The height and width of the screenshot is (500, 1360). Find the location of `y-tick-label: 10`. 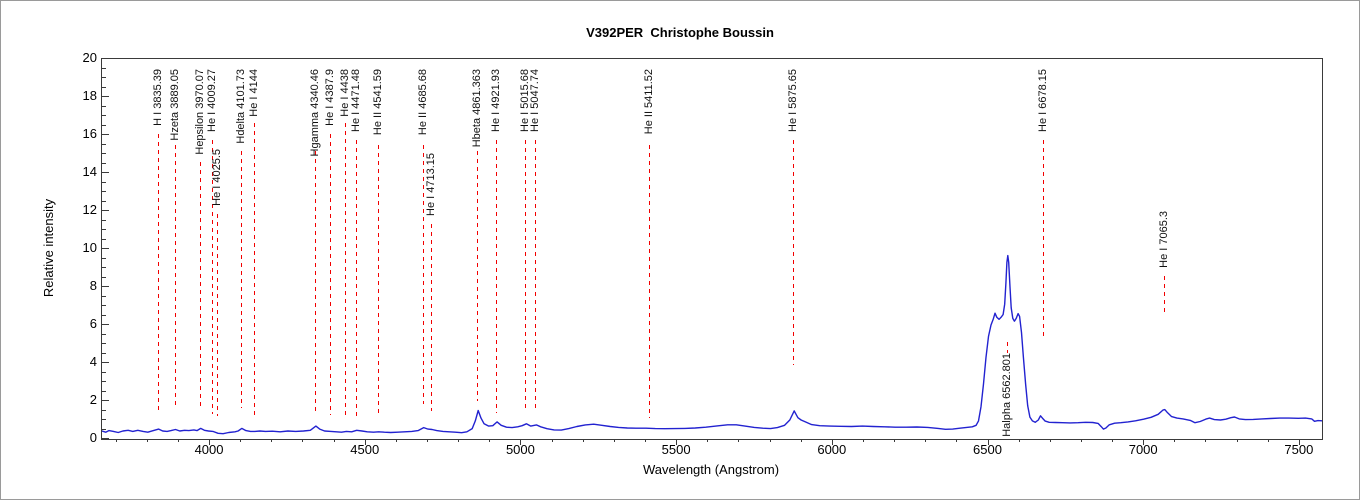

y-tick-label: 10 is located at coordinates (89, 247).